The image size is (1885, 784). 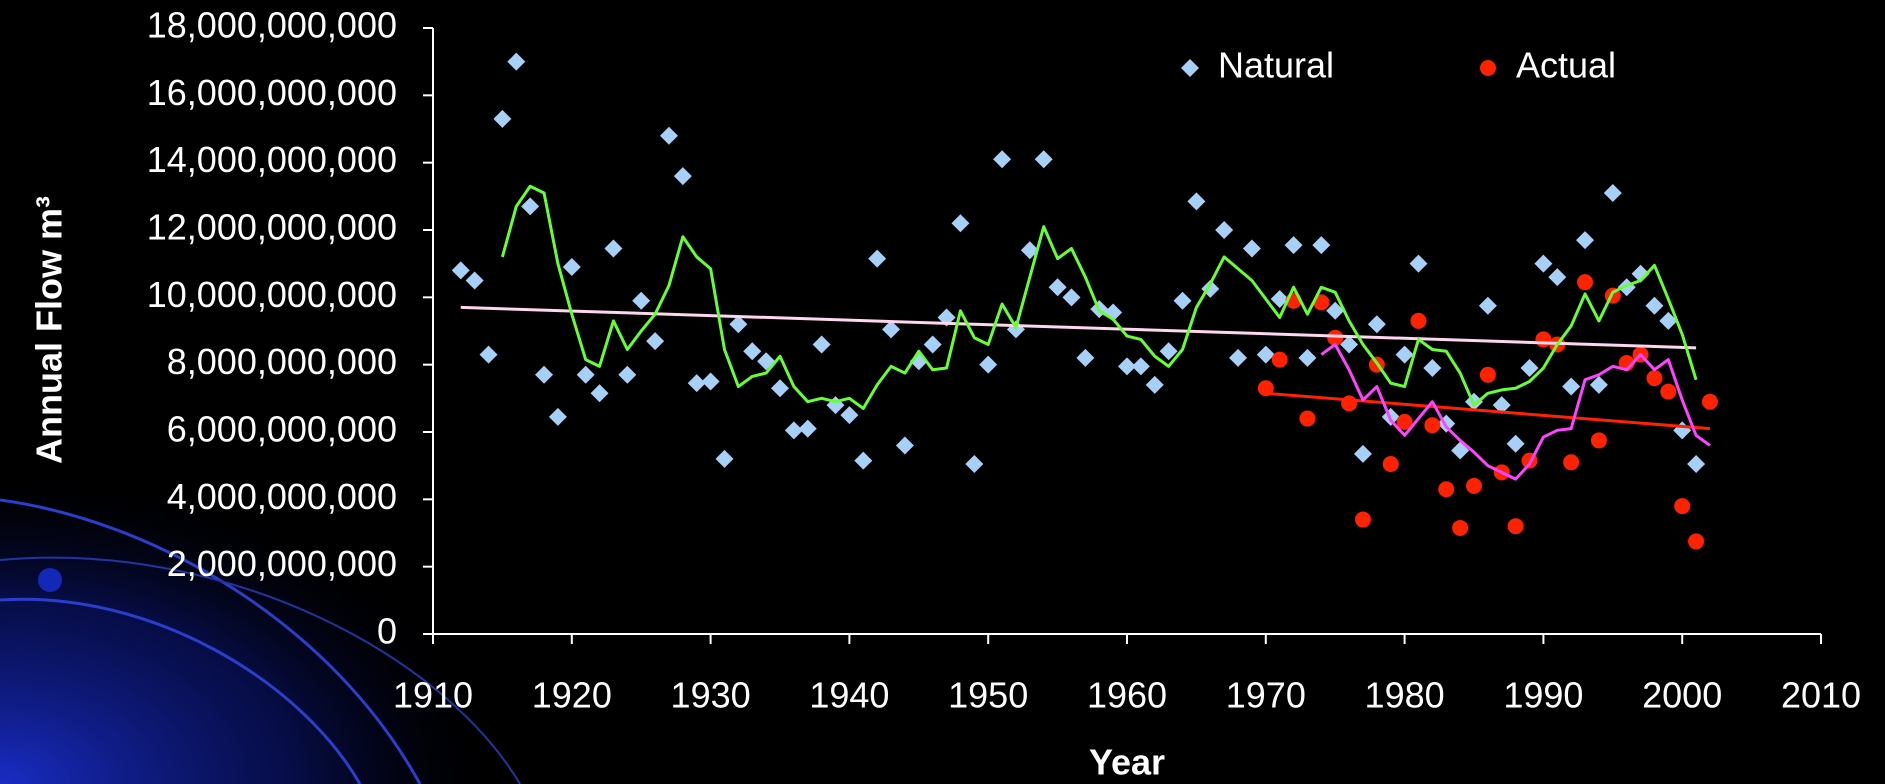 What do you see at coordinates (272, 25) in the screenshot?
I see `y-tick-label: 18,000,000,000` at bounding box center [272, 25].